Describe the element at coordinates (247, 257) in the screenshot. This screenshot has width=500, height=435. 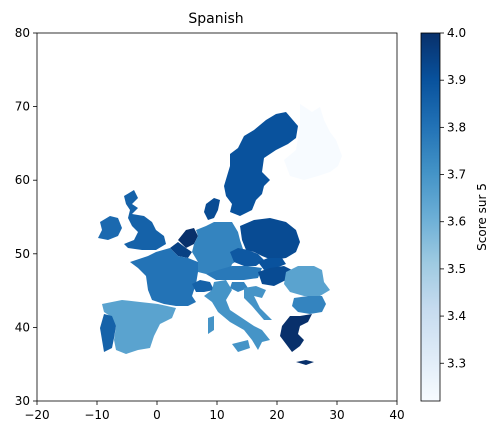
I see `region-czechia` at that location.